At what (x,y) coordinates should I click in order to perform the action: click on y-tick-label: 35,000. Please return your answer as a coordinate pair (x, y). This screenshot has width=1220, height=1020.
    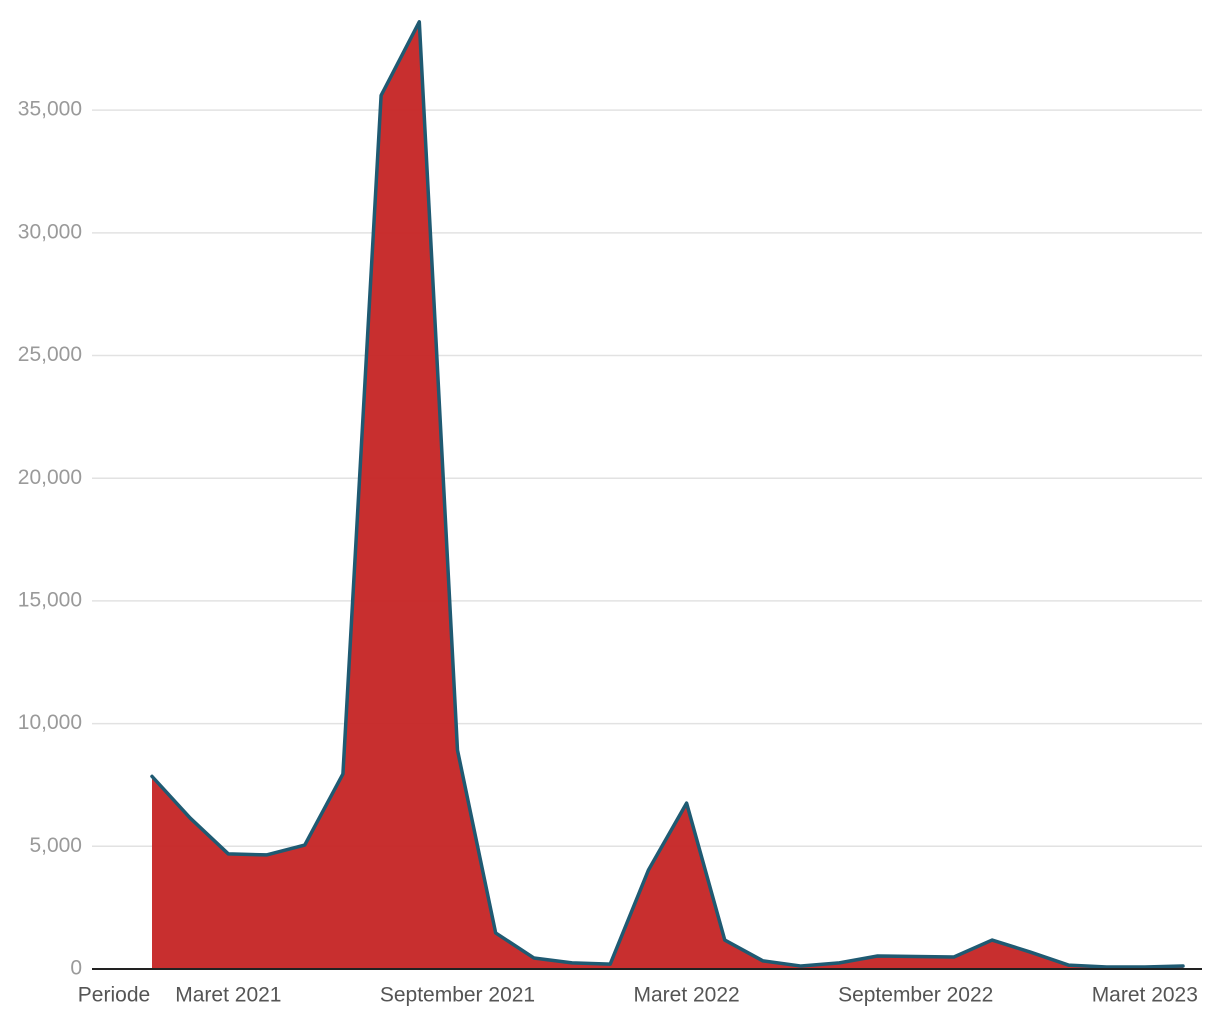
    Looking at the image, I should click on (50, 109).